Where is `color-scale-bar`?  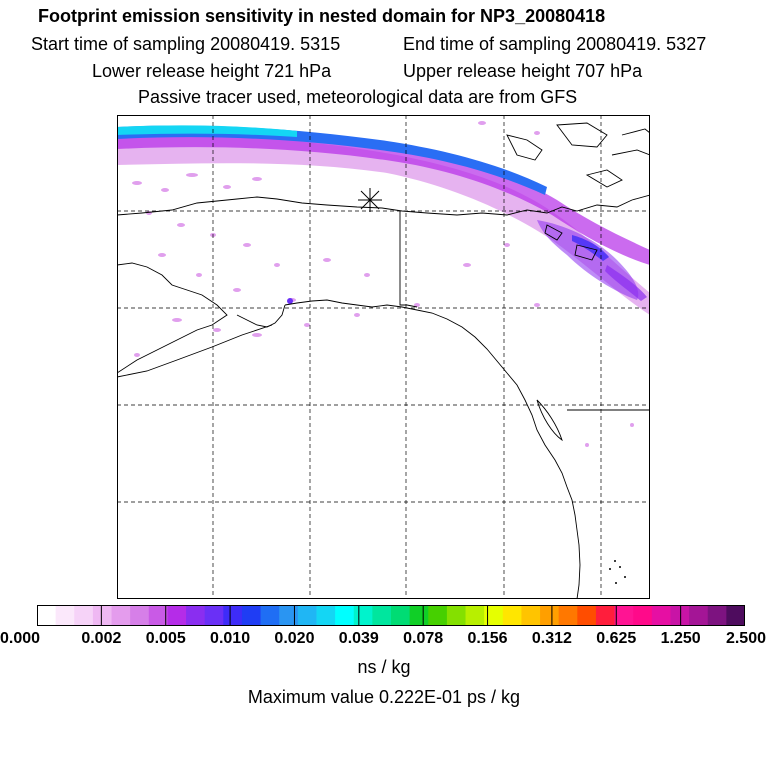
color-scale-bar is located at coordinates (391, 615).